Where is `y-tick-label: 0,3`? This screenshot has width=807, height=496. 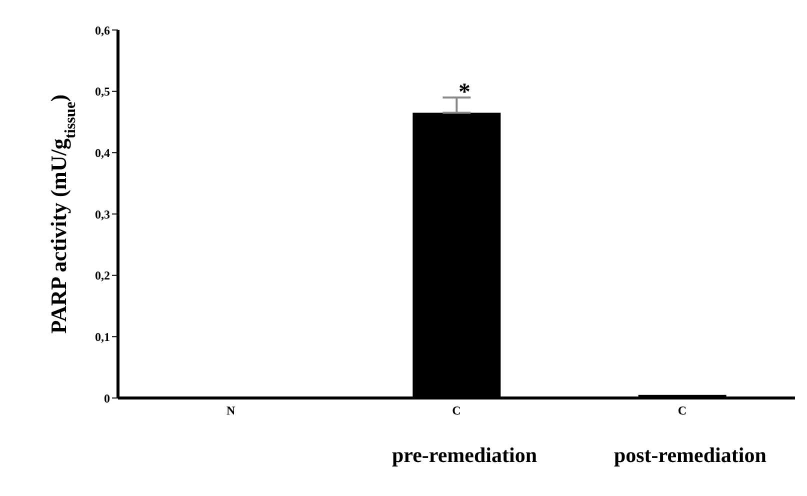 y-tick-label: 0,3 is located at coordinates (102, 214).